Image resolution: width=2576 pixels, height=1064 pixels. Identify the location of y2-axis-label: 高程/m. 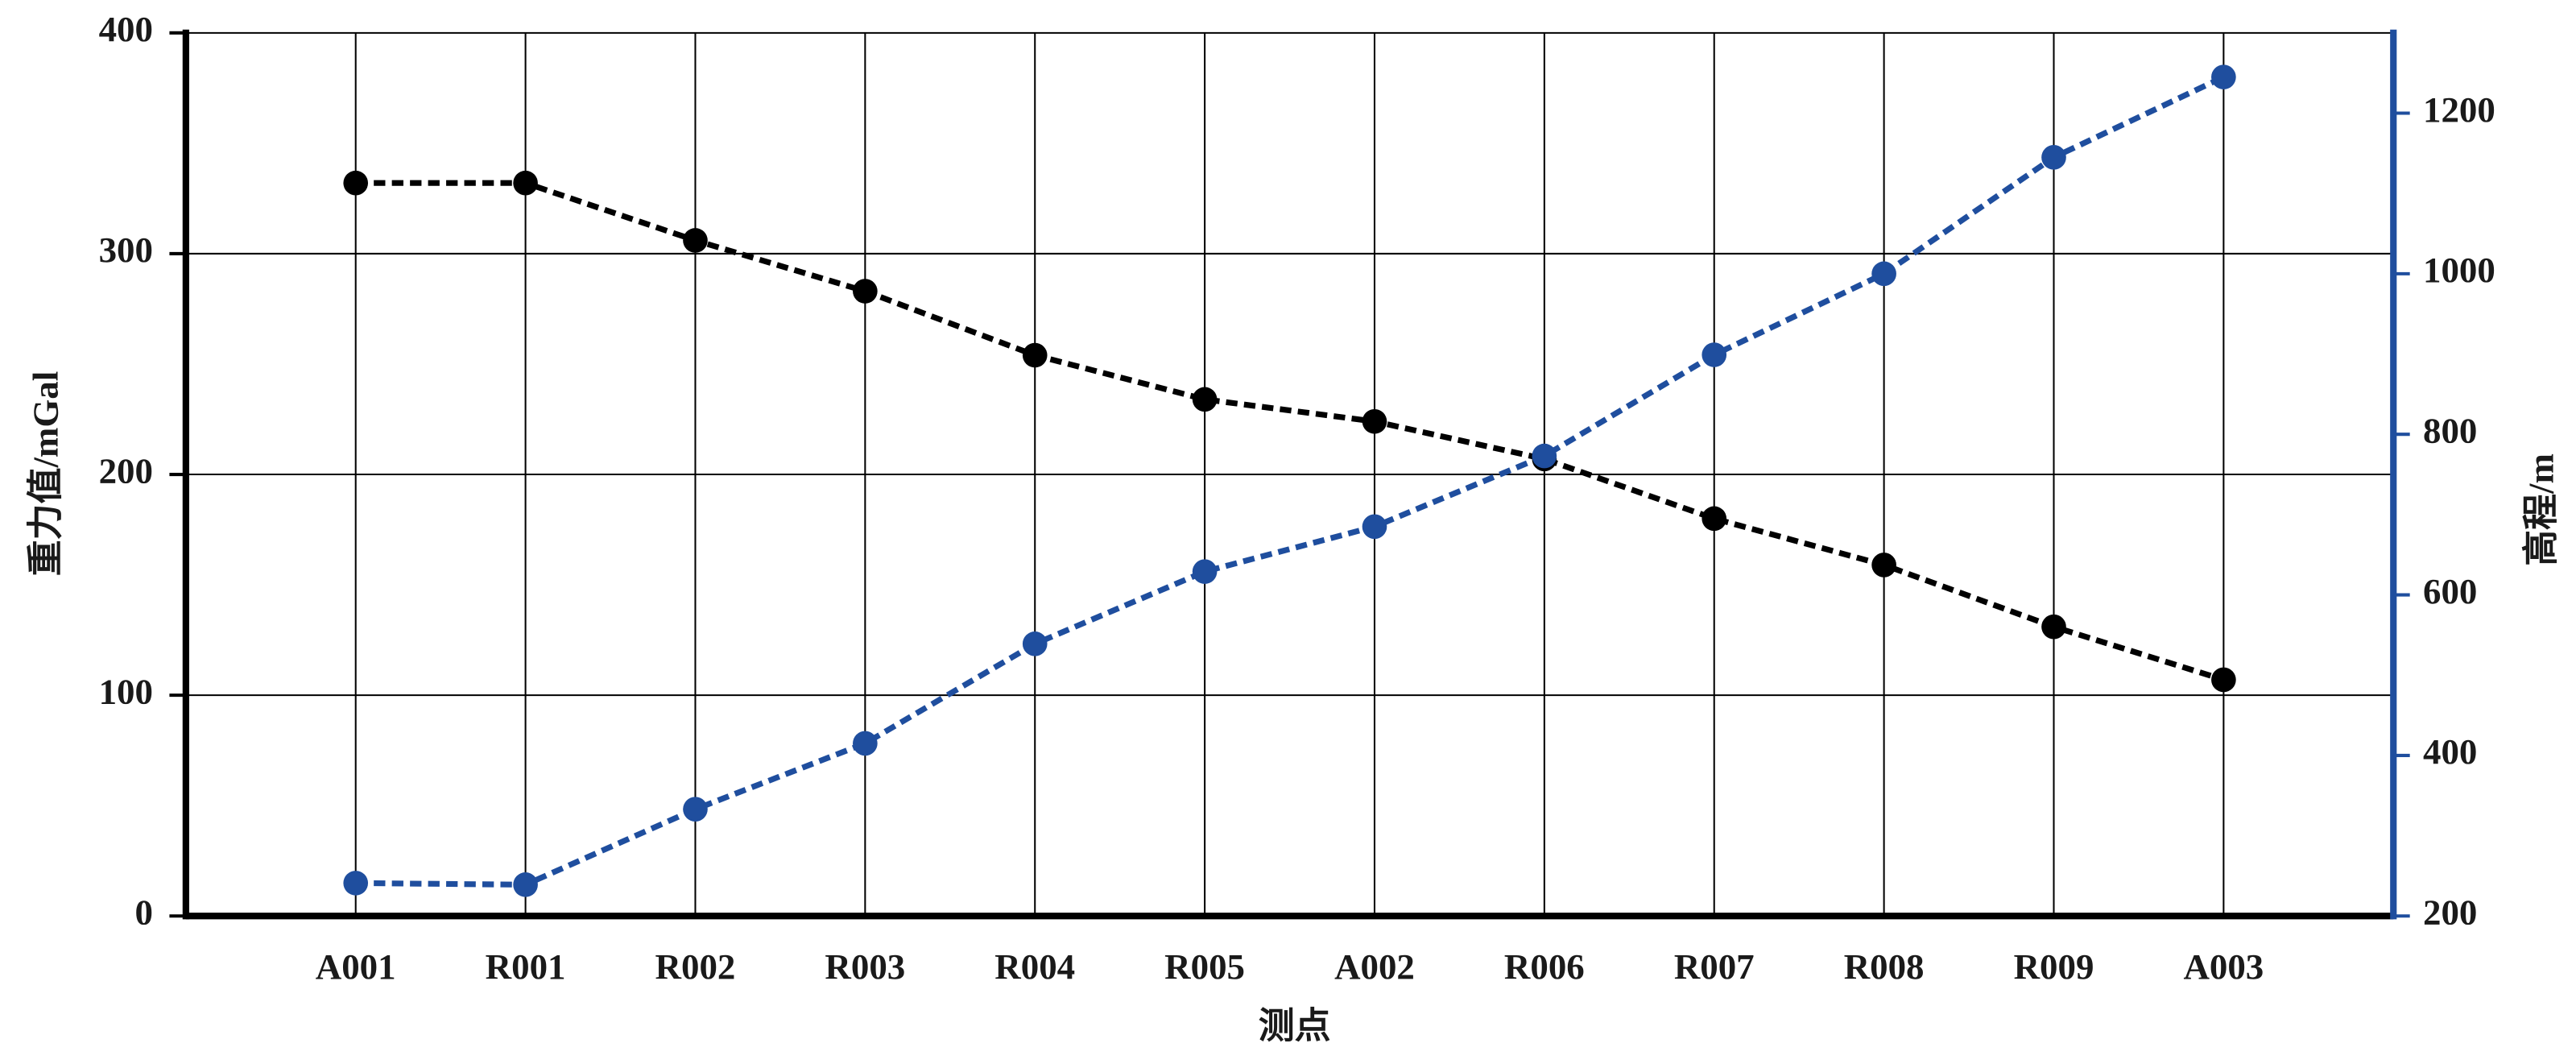
(2540, 510).